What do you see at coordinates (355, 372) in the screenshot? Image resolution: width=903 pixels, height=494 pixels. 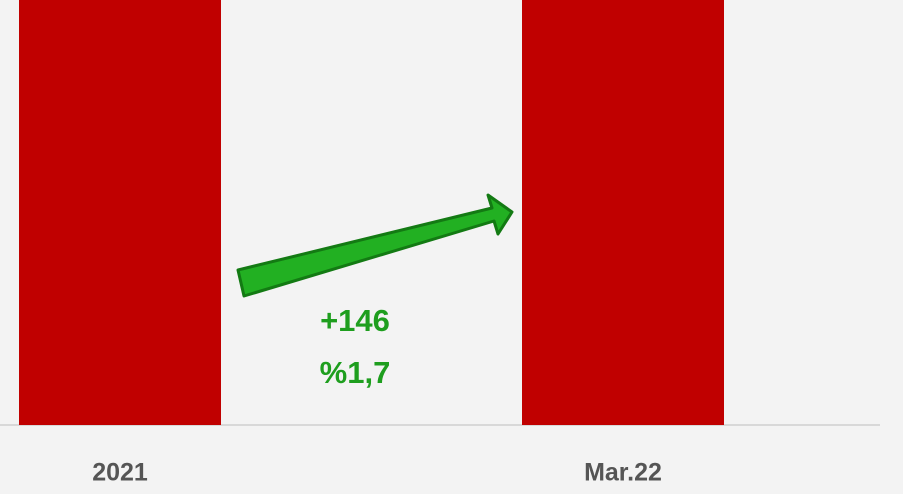 I see `annotation: %1,7` at bounding box center [355, 372].